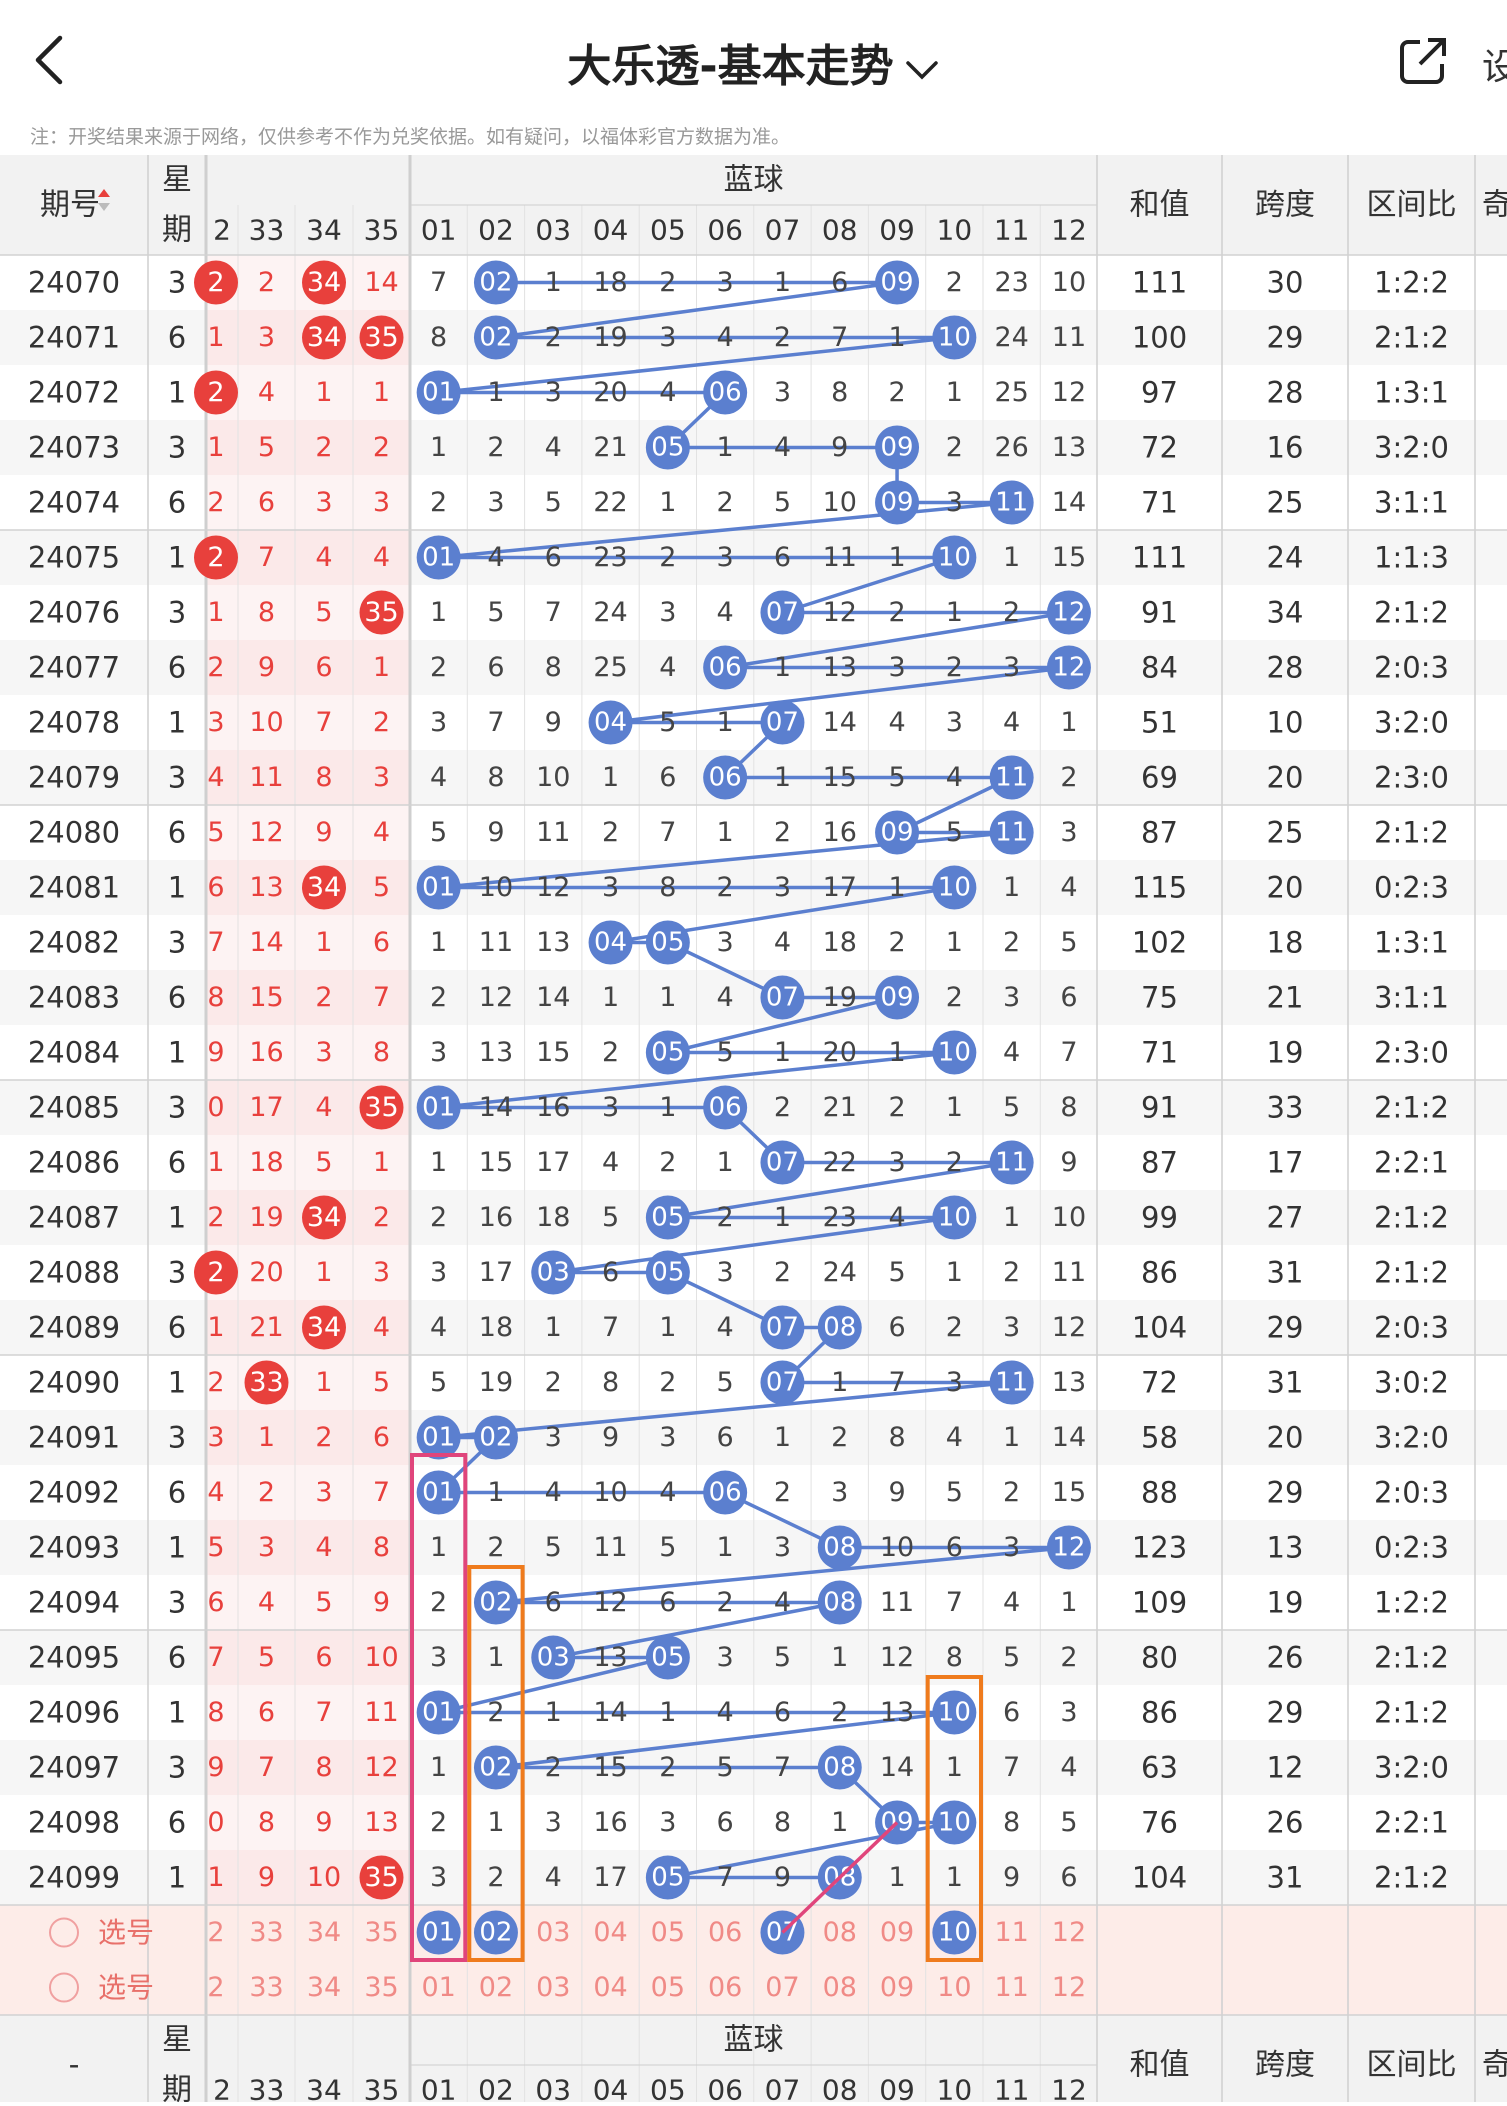 The height and width of the screenshot is (2106, 1507). I want to click on page-title: 大乐透-基本走势, so click(753, 62).